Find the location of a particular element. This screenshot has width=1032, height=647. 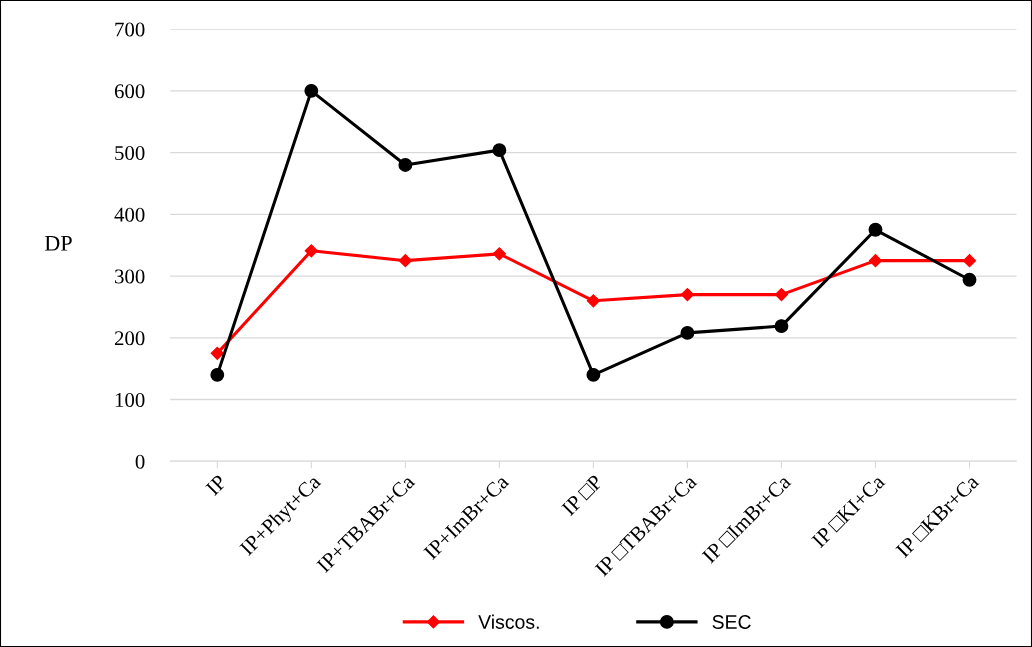

legend-label: SEC is located at coordinates (731, 622).